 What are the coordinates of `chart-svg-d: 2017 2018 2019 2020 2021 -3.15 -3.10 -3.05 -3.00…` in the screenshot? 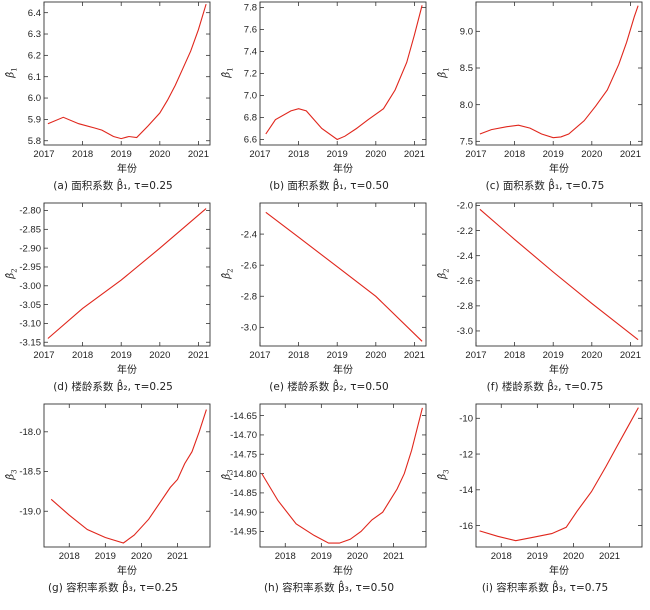 It's located at (115, 281).